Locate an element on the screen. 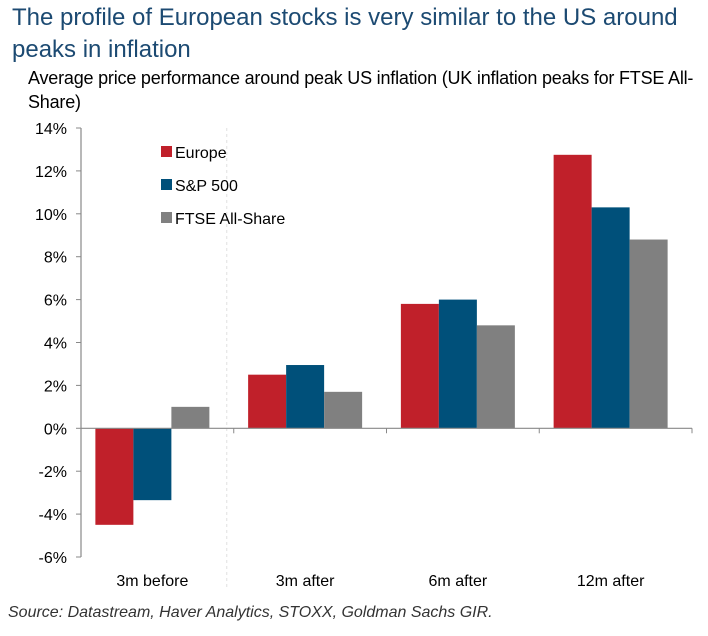  bar-s-p-500-12m-after is located at coordinates (610, 318).